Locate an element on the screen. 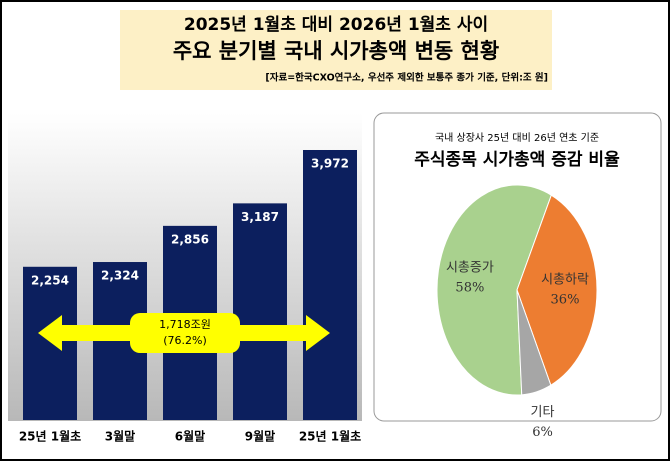 The width and height of the screenshot is (670, 461). value-label: 3,187 is located at coordinates (260, 217).